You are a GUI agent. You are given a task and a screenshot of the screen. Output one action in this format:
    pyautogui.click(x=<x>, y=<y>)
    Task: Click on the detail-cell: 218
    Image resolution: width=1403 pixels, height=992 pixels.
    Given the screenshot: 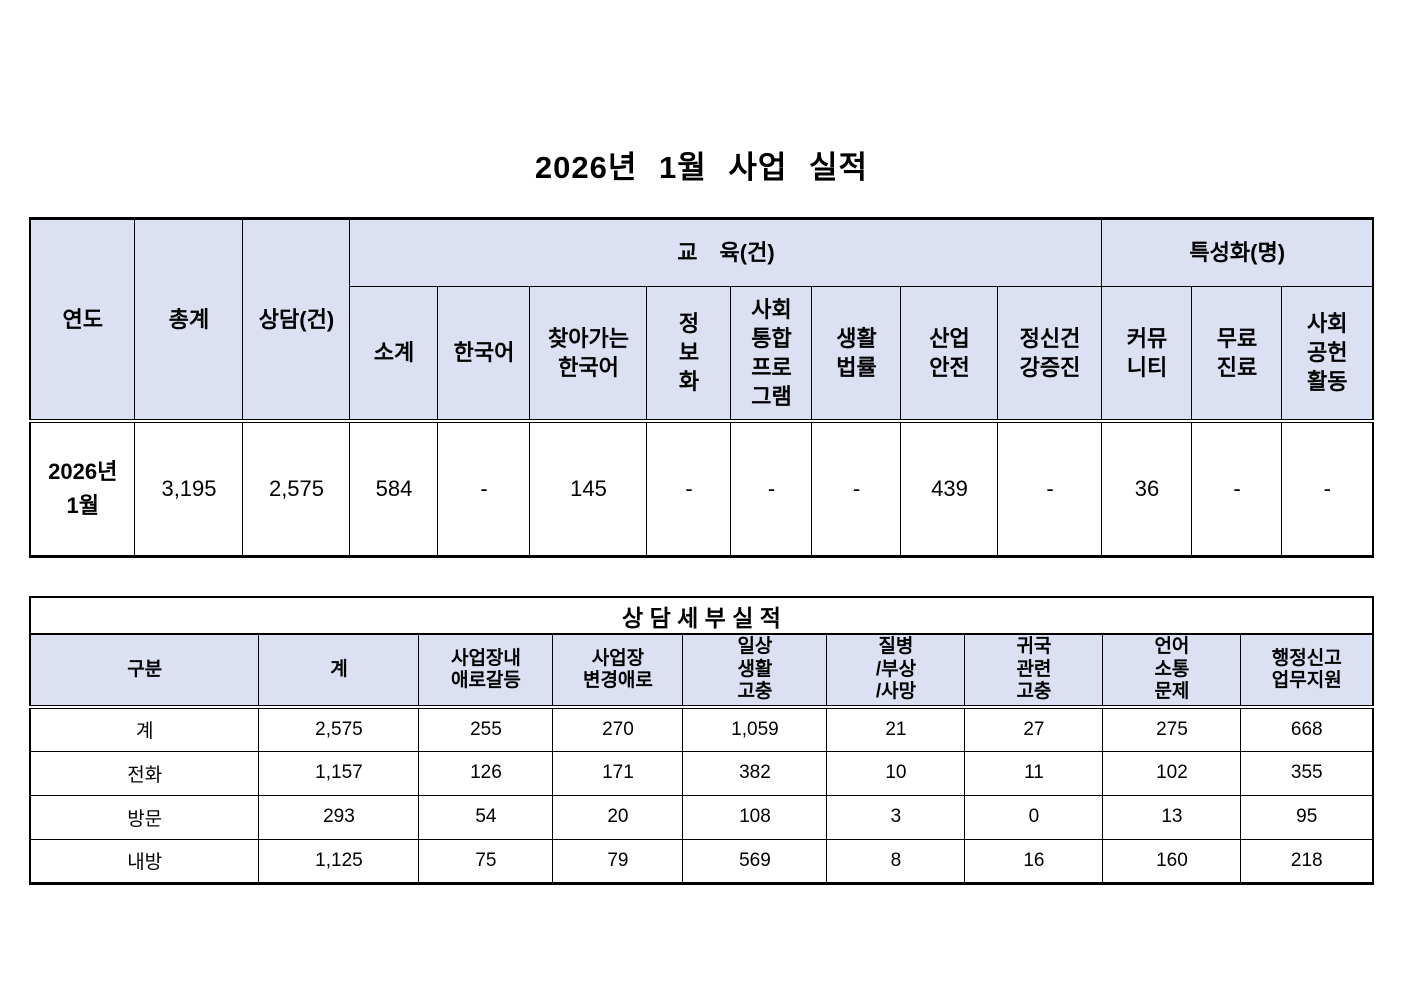 What is the action you would take?
    pyautogui.click(x=1307, y=861)
    